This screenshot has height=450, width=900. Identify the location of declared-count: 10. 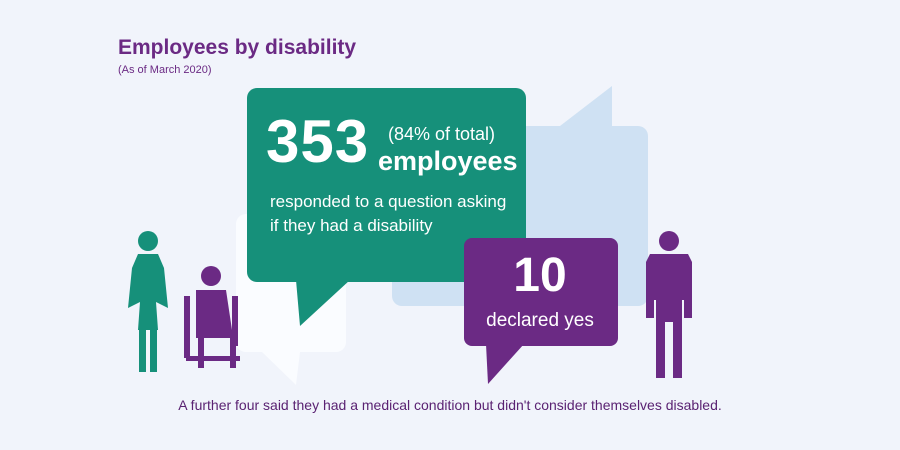
(540, 275).